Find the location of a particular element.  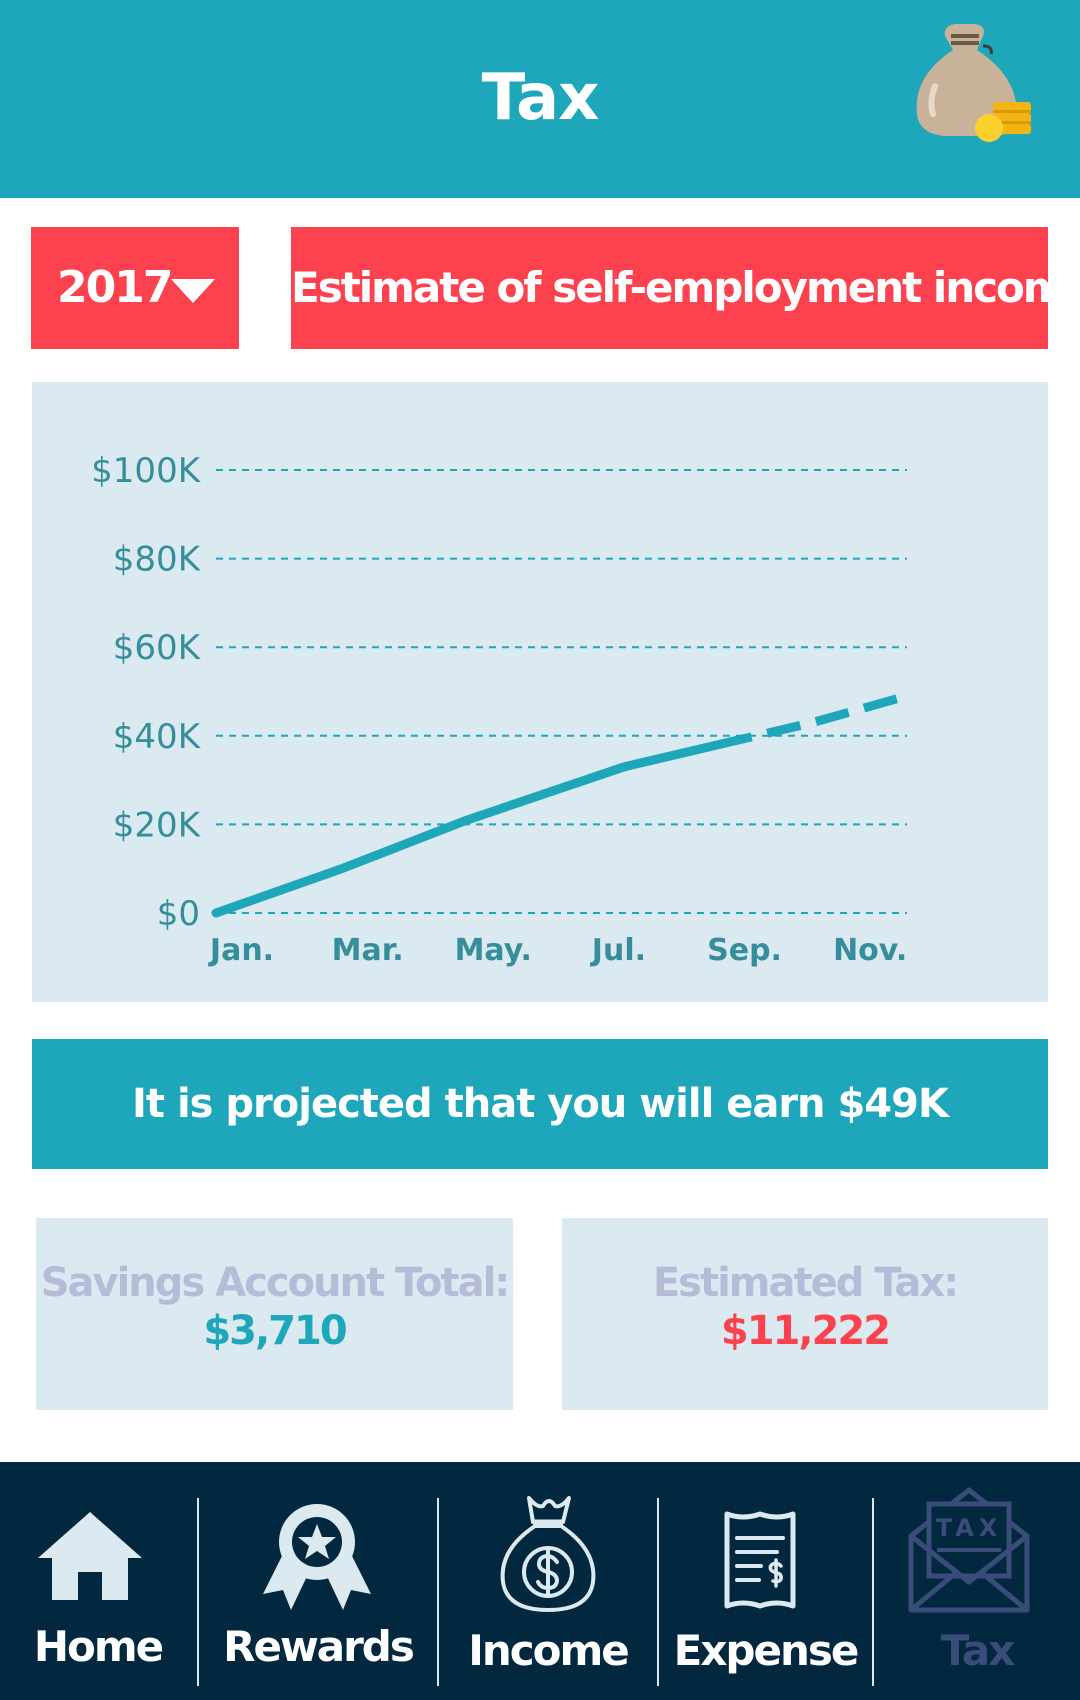

money-bag-icon is located at coordinates (973, 83).